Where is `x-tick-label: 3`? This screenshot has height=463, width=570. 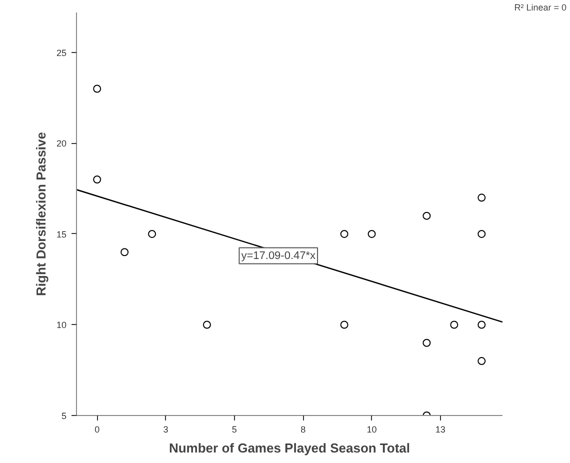 x-tick-label: 3 is located at coordinates (165, 429).